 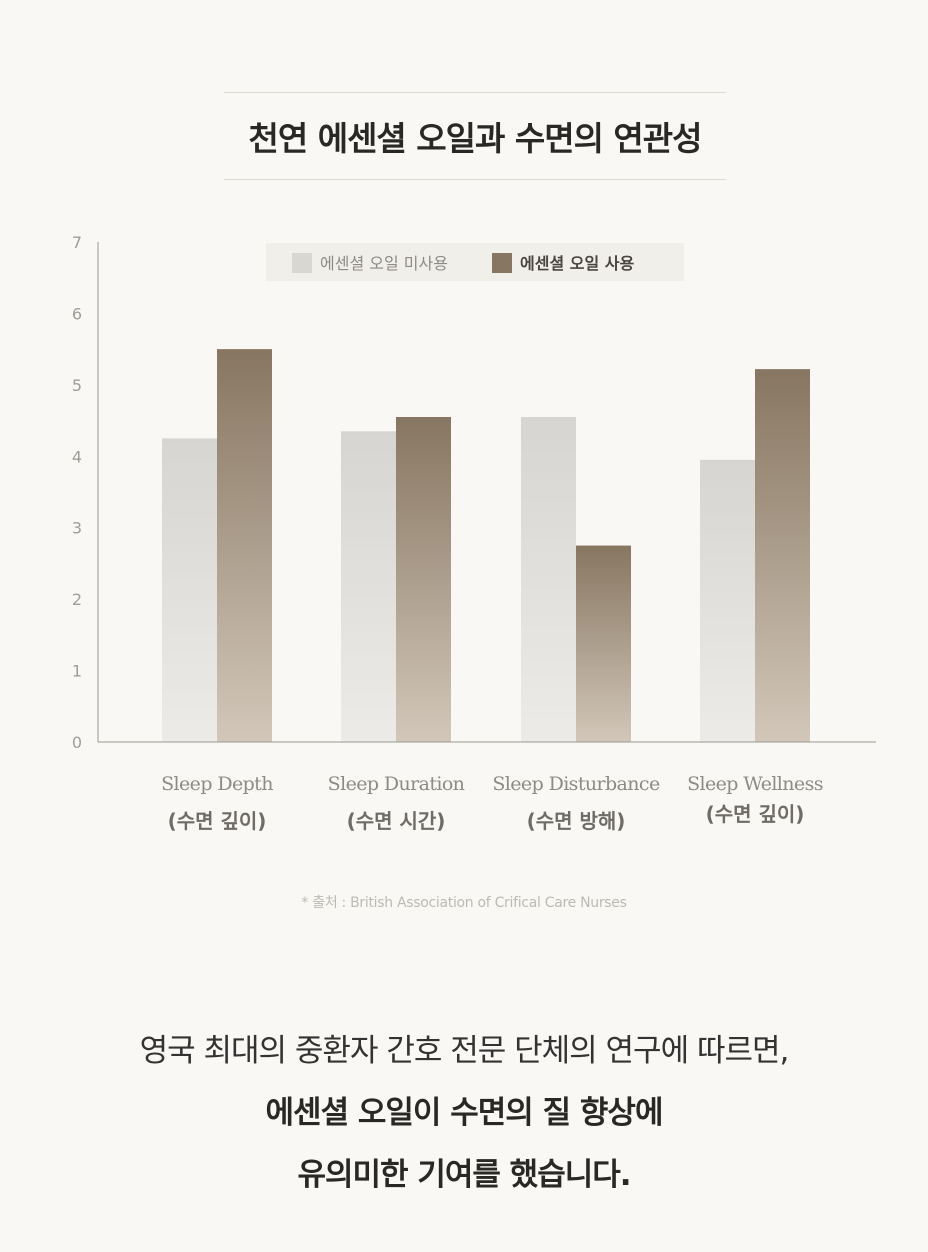 What do you see at coordinates (77, 599) in the screenshot?
I see `y-tick-label: 2` at bounding box center [77, 599].